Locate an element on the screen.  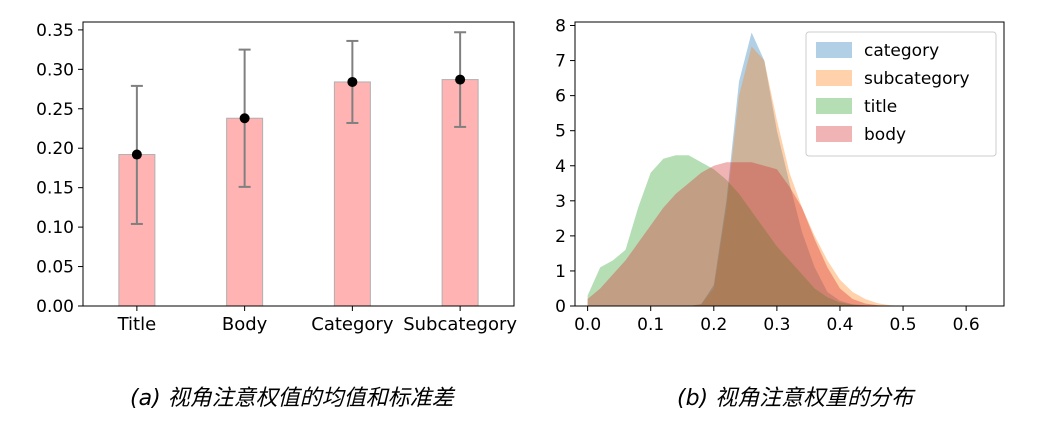
x-tick-label-title: Title is located at coordinates (137, 324).